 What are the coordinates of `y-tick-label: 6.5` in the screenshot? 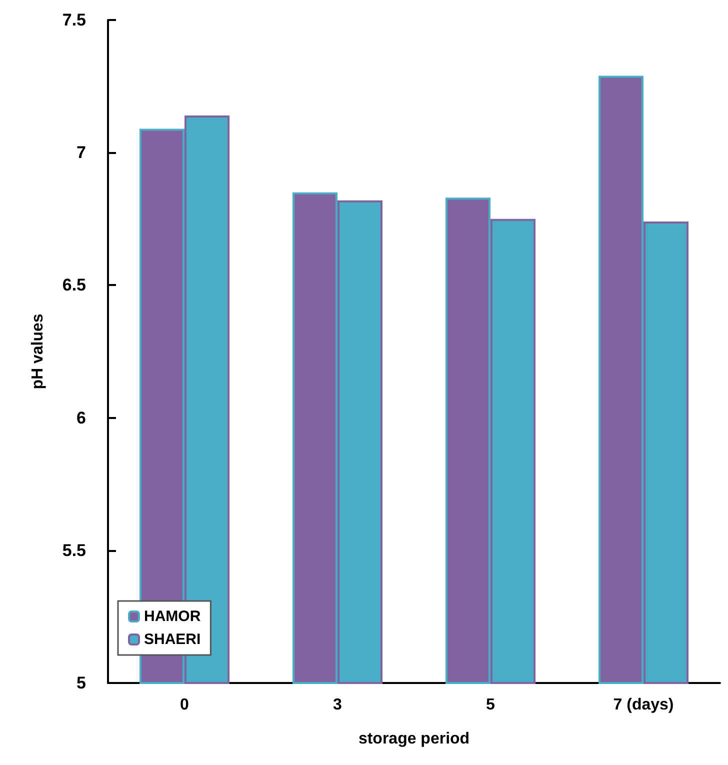 It's located at (74, 285).